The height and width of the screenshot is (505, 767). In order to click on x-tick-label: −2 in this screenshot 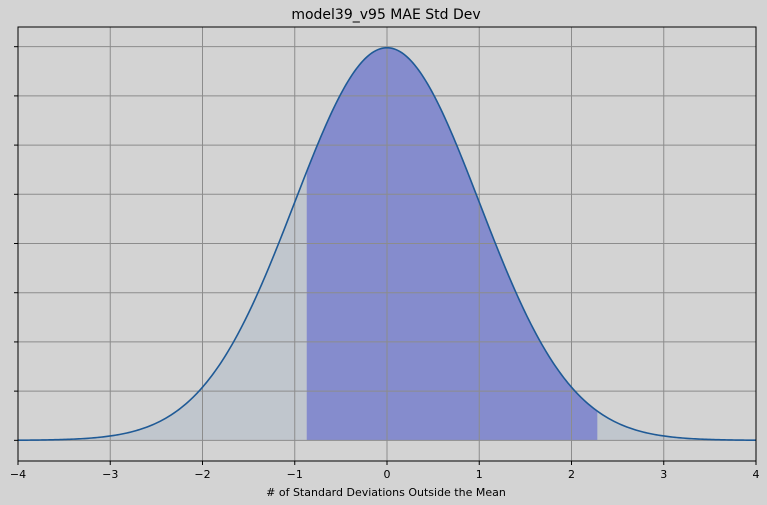, I will do `click(202, 474)`.